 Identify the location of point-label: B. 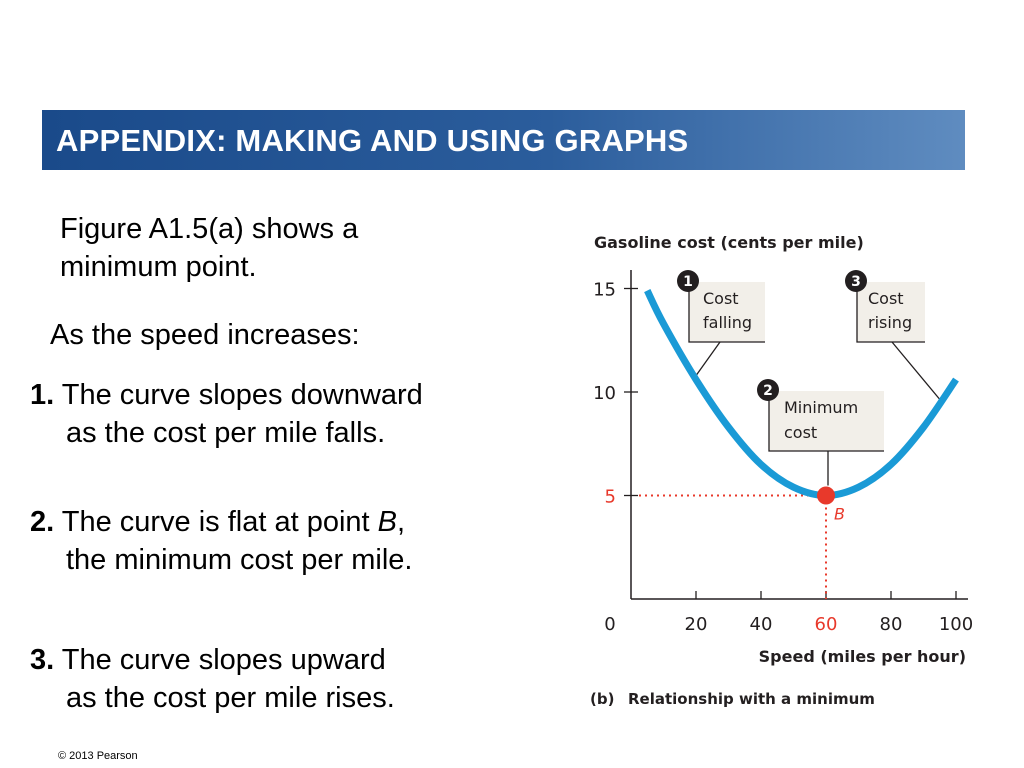
(387, 522).